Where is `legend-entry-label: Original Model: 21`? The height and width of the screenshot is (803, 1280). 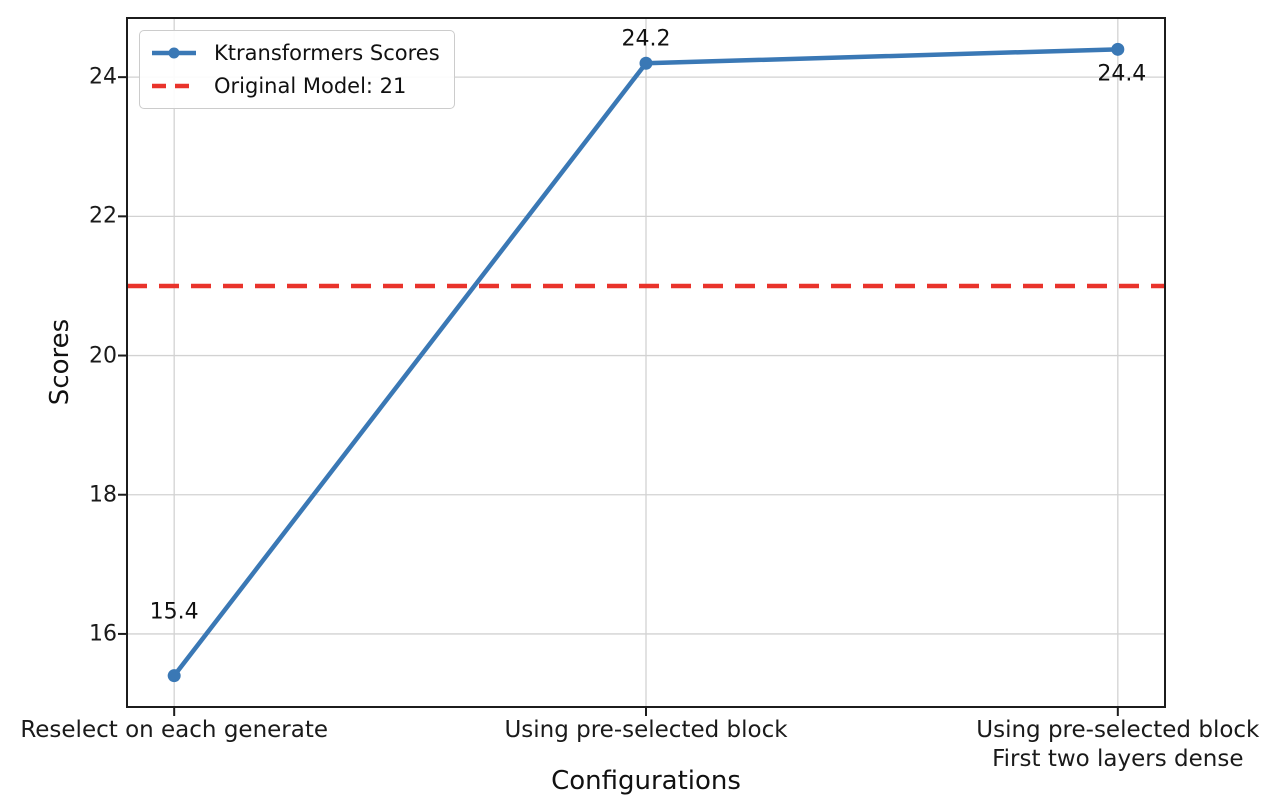 legend-entry-label: Original Model: 21 is located at coordinates (310, 86).